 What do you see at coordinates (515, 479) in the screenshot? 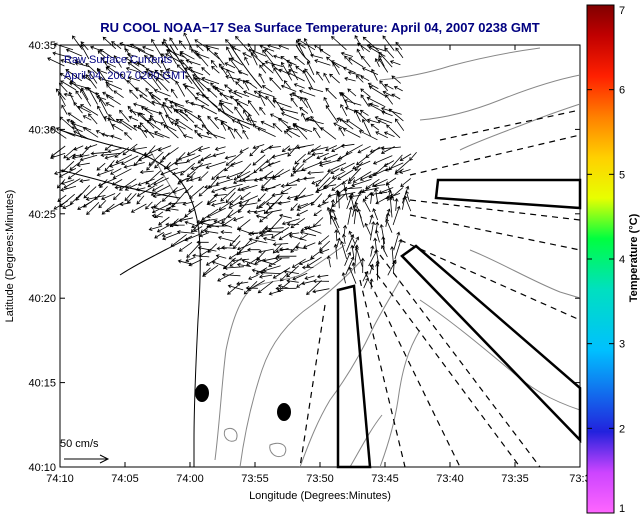
I see `x-tick-label: 73:35` at bounding box center [515, 479].